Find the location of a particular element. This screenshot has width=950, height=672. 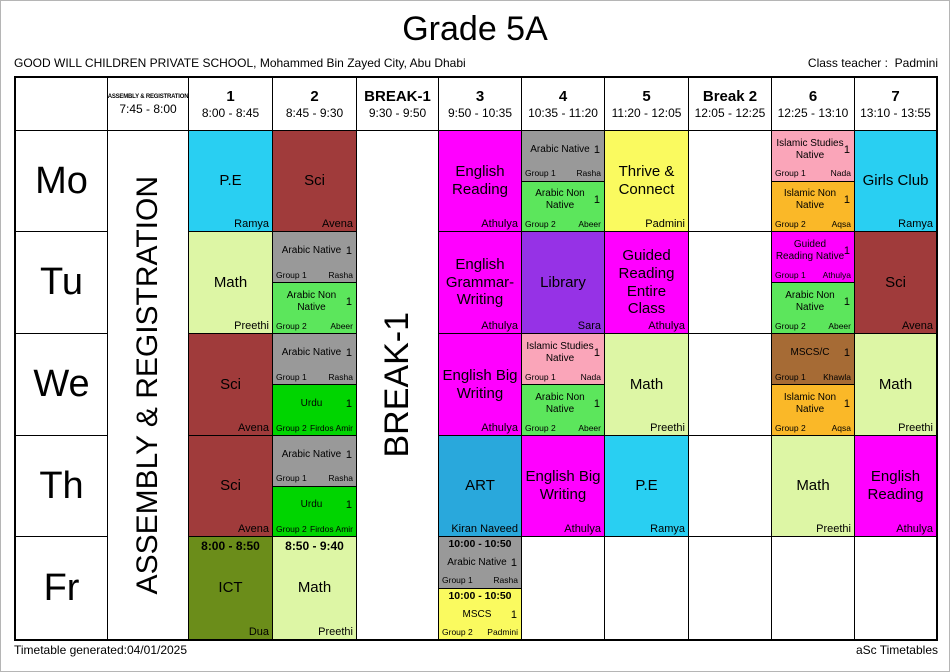

day-label-we: We is located at coordinates (61, 384).